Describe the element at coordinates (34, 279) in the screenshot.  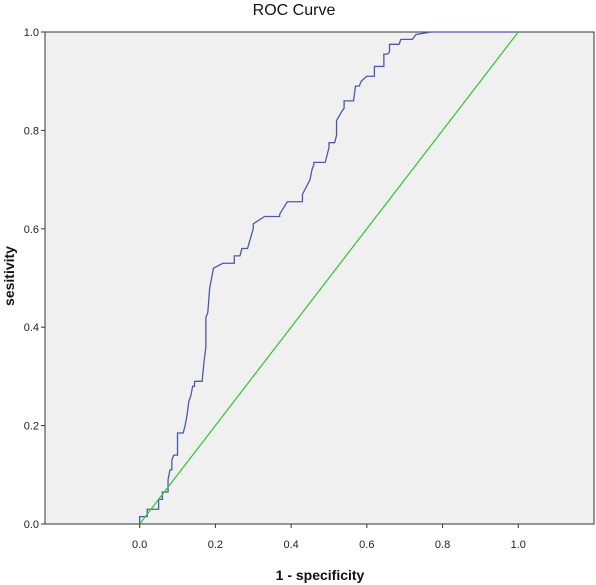
I see `y-axis-ticks: 0.0 0.2 0.4 0.6 0.8 1.0` at that location.